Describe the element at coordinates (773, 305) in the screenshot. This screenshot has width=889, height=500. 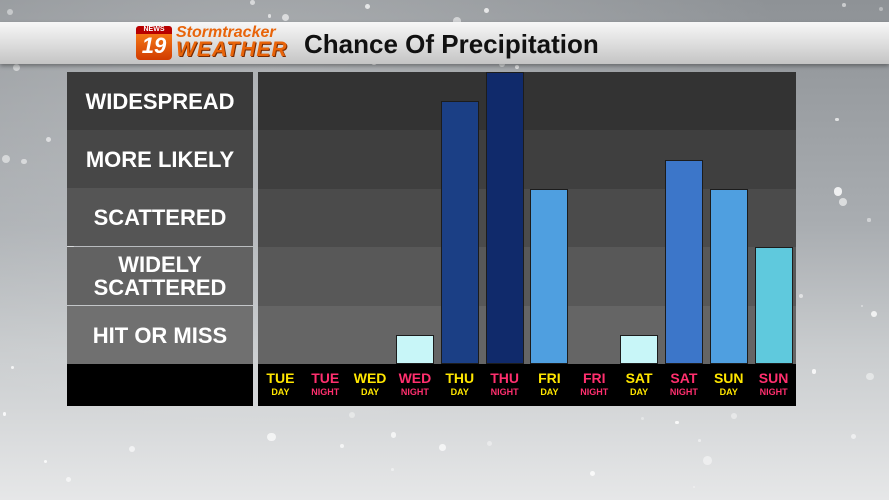
I see `bar-sun-night` at that location.